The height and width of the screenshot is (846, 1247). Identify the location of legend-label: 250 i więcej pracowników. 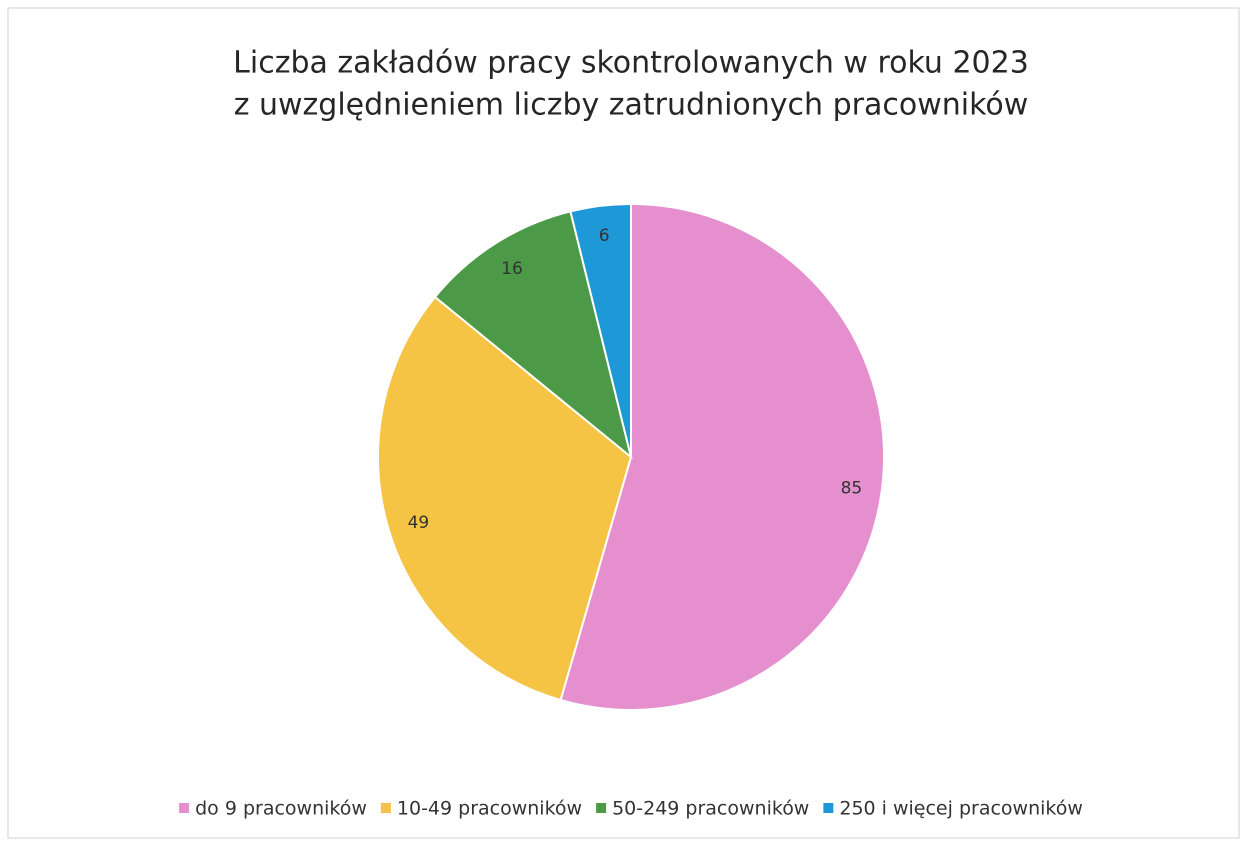
(961, 809).